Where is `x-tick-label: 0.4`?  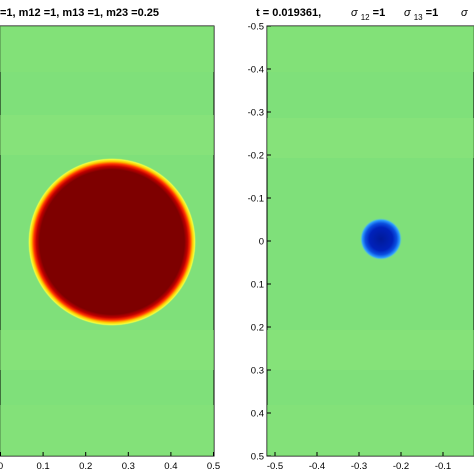
x-tick-label: 0.4 is located at coordinates (170, 466).